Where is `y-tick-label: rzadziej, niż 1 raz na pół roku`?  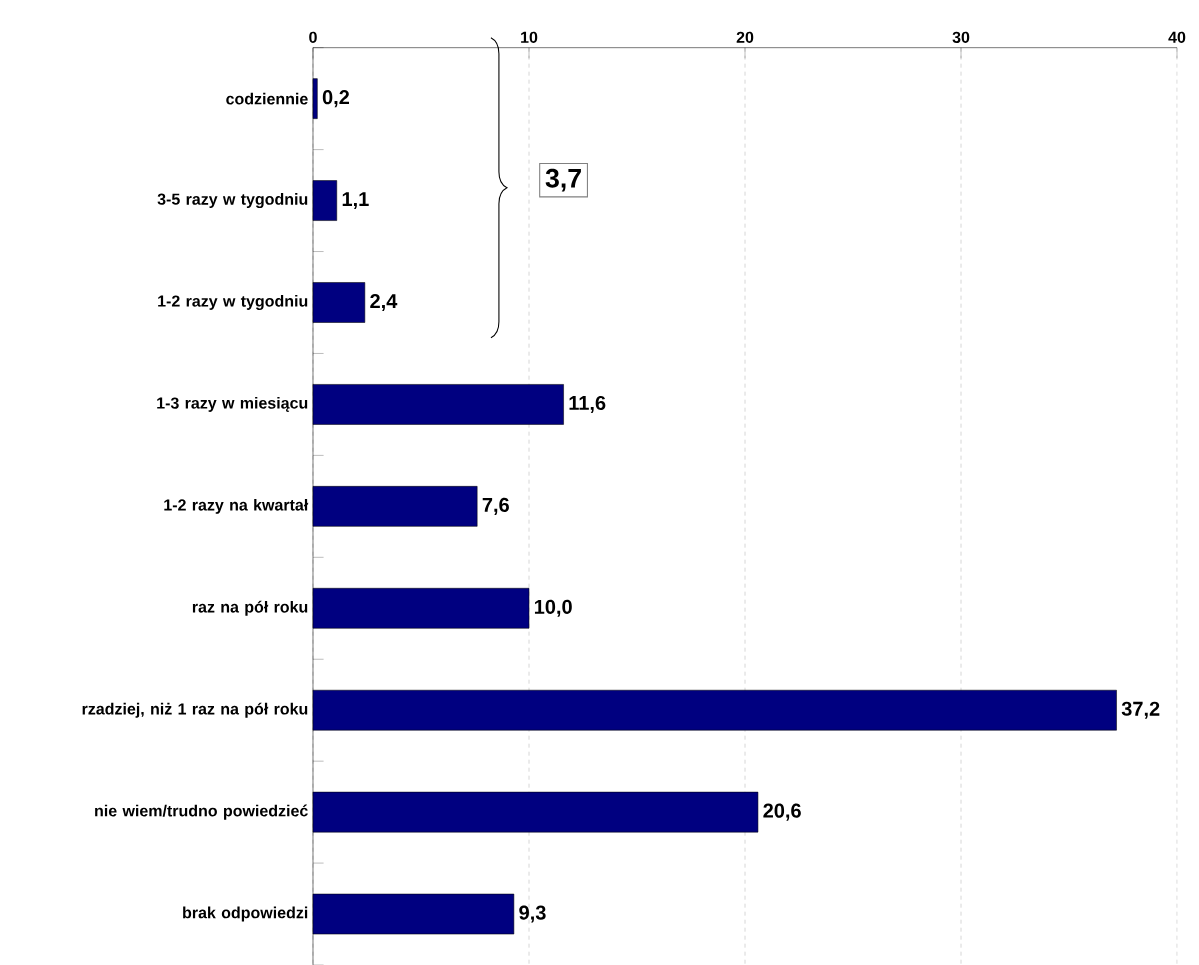
y-tick-label: rzadziej, niż 1 raz na pół roku is located at coordinates (195, 710).